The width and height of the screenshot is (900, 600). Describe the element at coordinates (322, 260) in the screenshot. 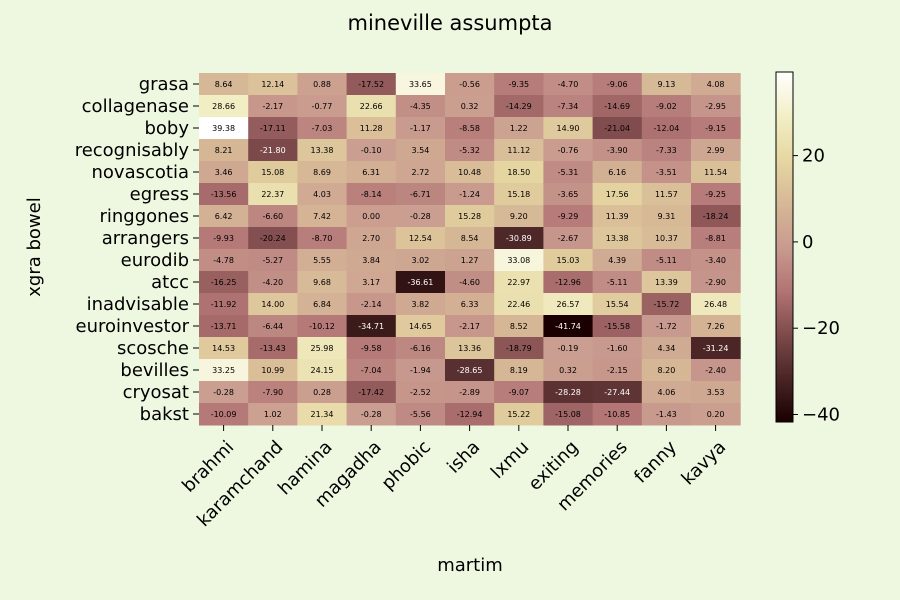

I see `cell-value-label: 5.55` at that location.